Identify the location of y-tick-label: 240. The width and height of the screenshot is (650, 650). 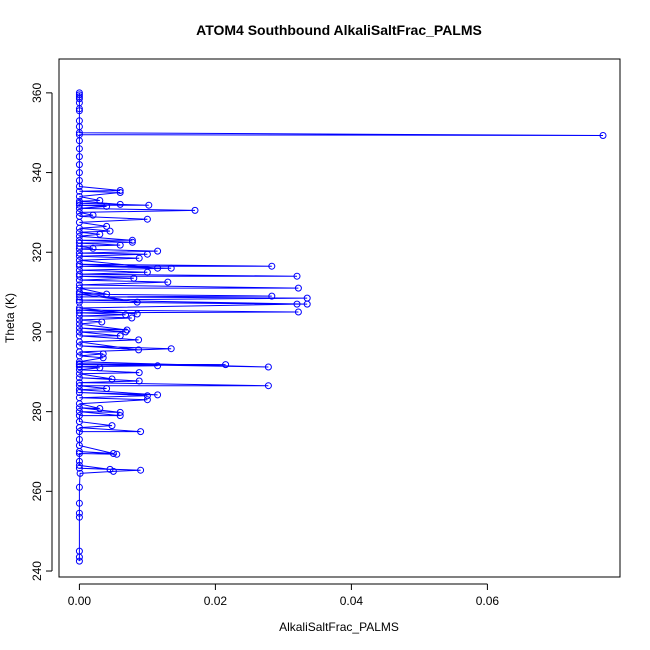
(37, 571).